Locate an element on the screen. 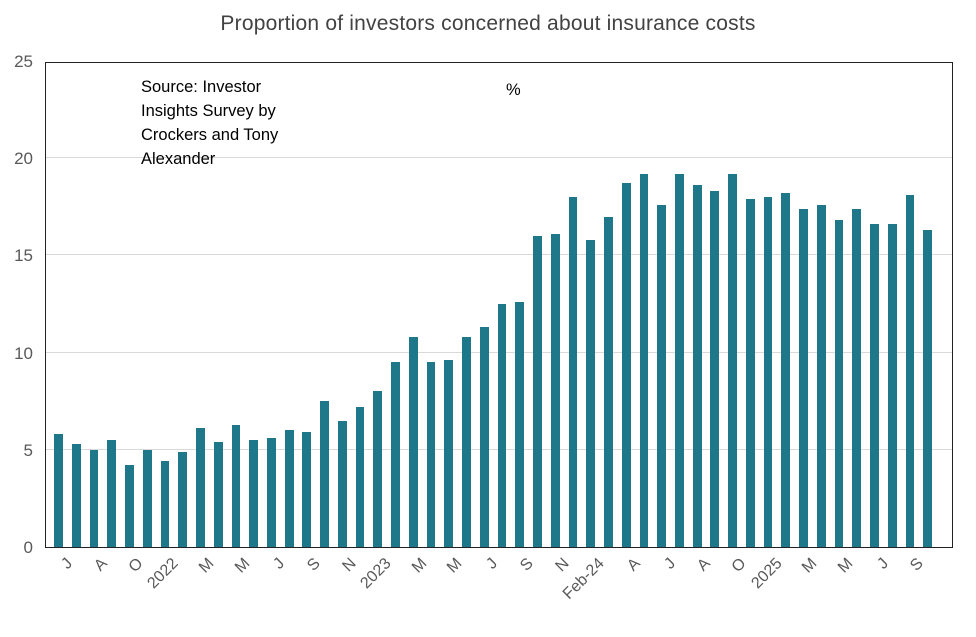 The height and width of the screenshot is (637, 976). y-axis-title: % is located at coordinates (513, 90).